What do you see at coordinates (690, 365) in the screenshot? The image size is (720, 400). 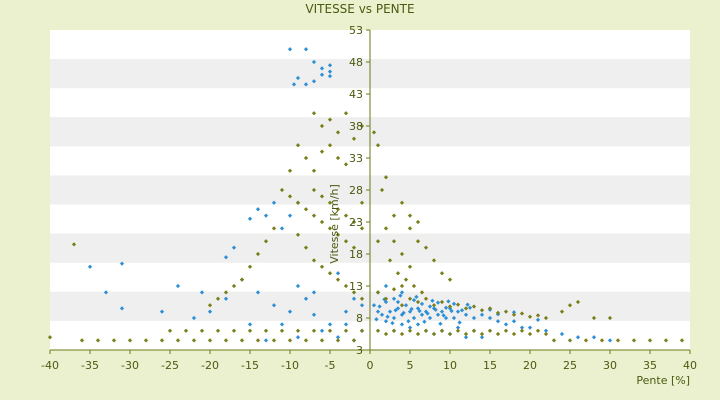 I see `x-tick-label: 40` at bounding box center [690, 365].